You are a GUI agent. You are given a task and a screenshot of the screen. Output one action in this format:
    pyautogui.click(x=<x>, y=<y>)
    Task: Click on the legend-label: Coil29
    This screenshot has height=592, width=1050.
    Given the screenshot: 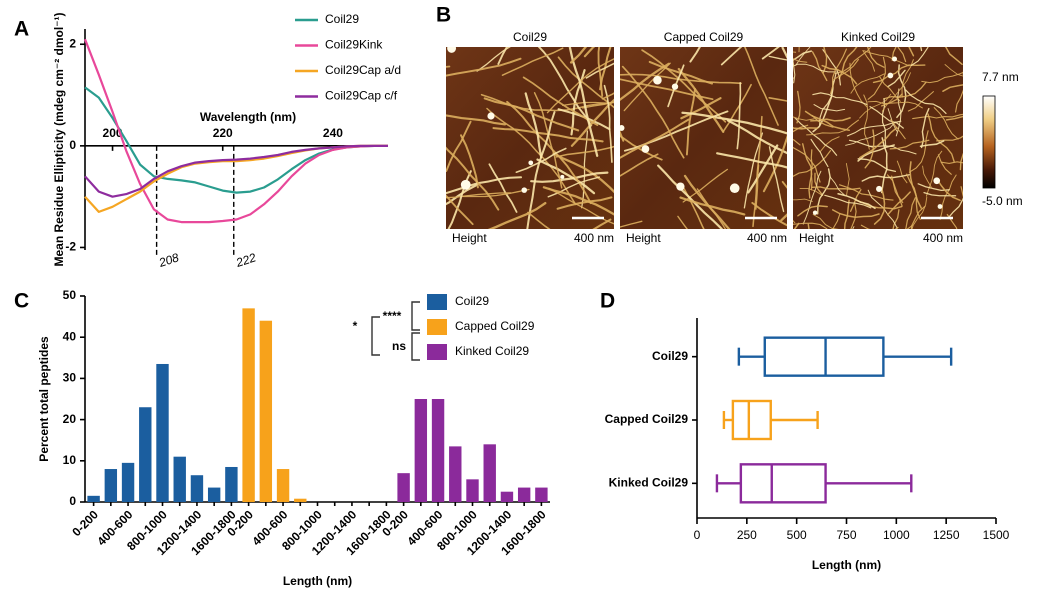 What is the action you would take?
    pyautogui.click(x=472, y=301)
    